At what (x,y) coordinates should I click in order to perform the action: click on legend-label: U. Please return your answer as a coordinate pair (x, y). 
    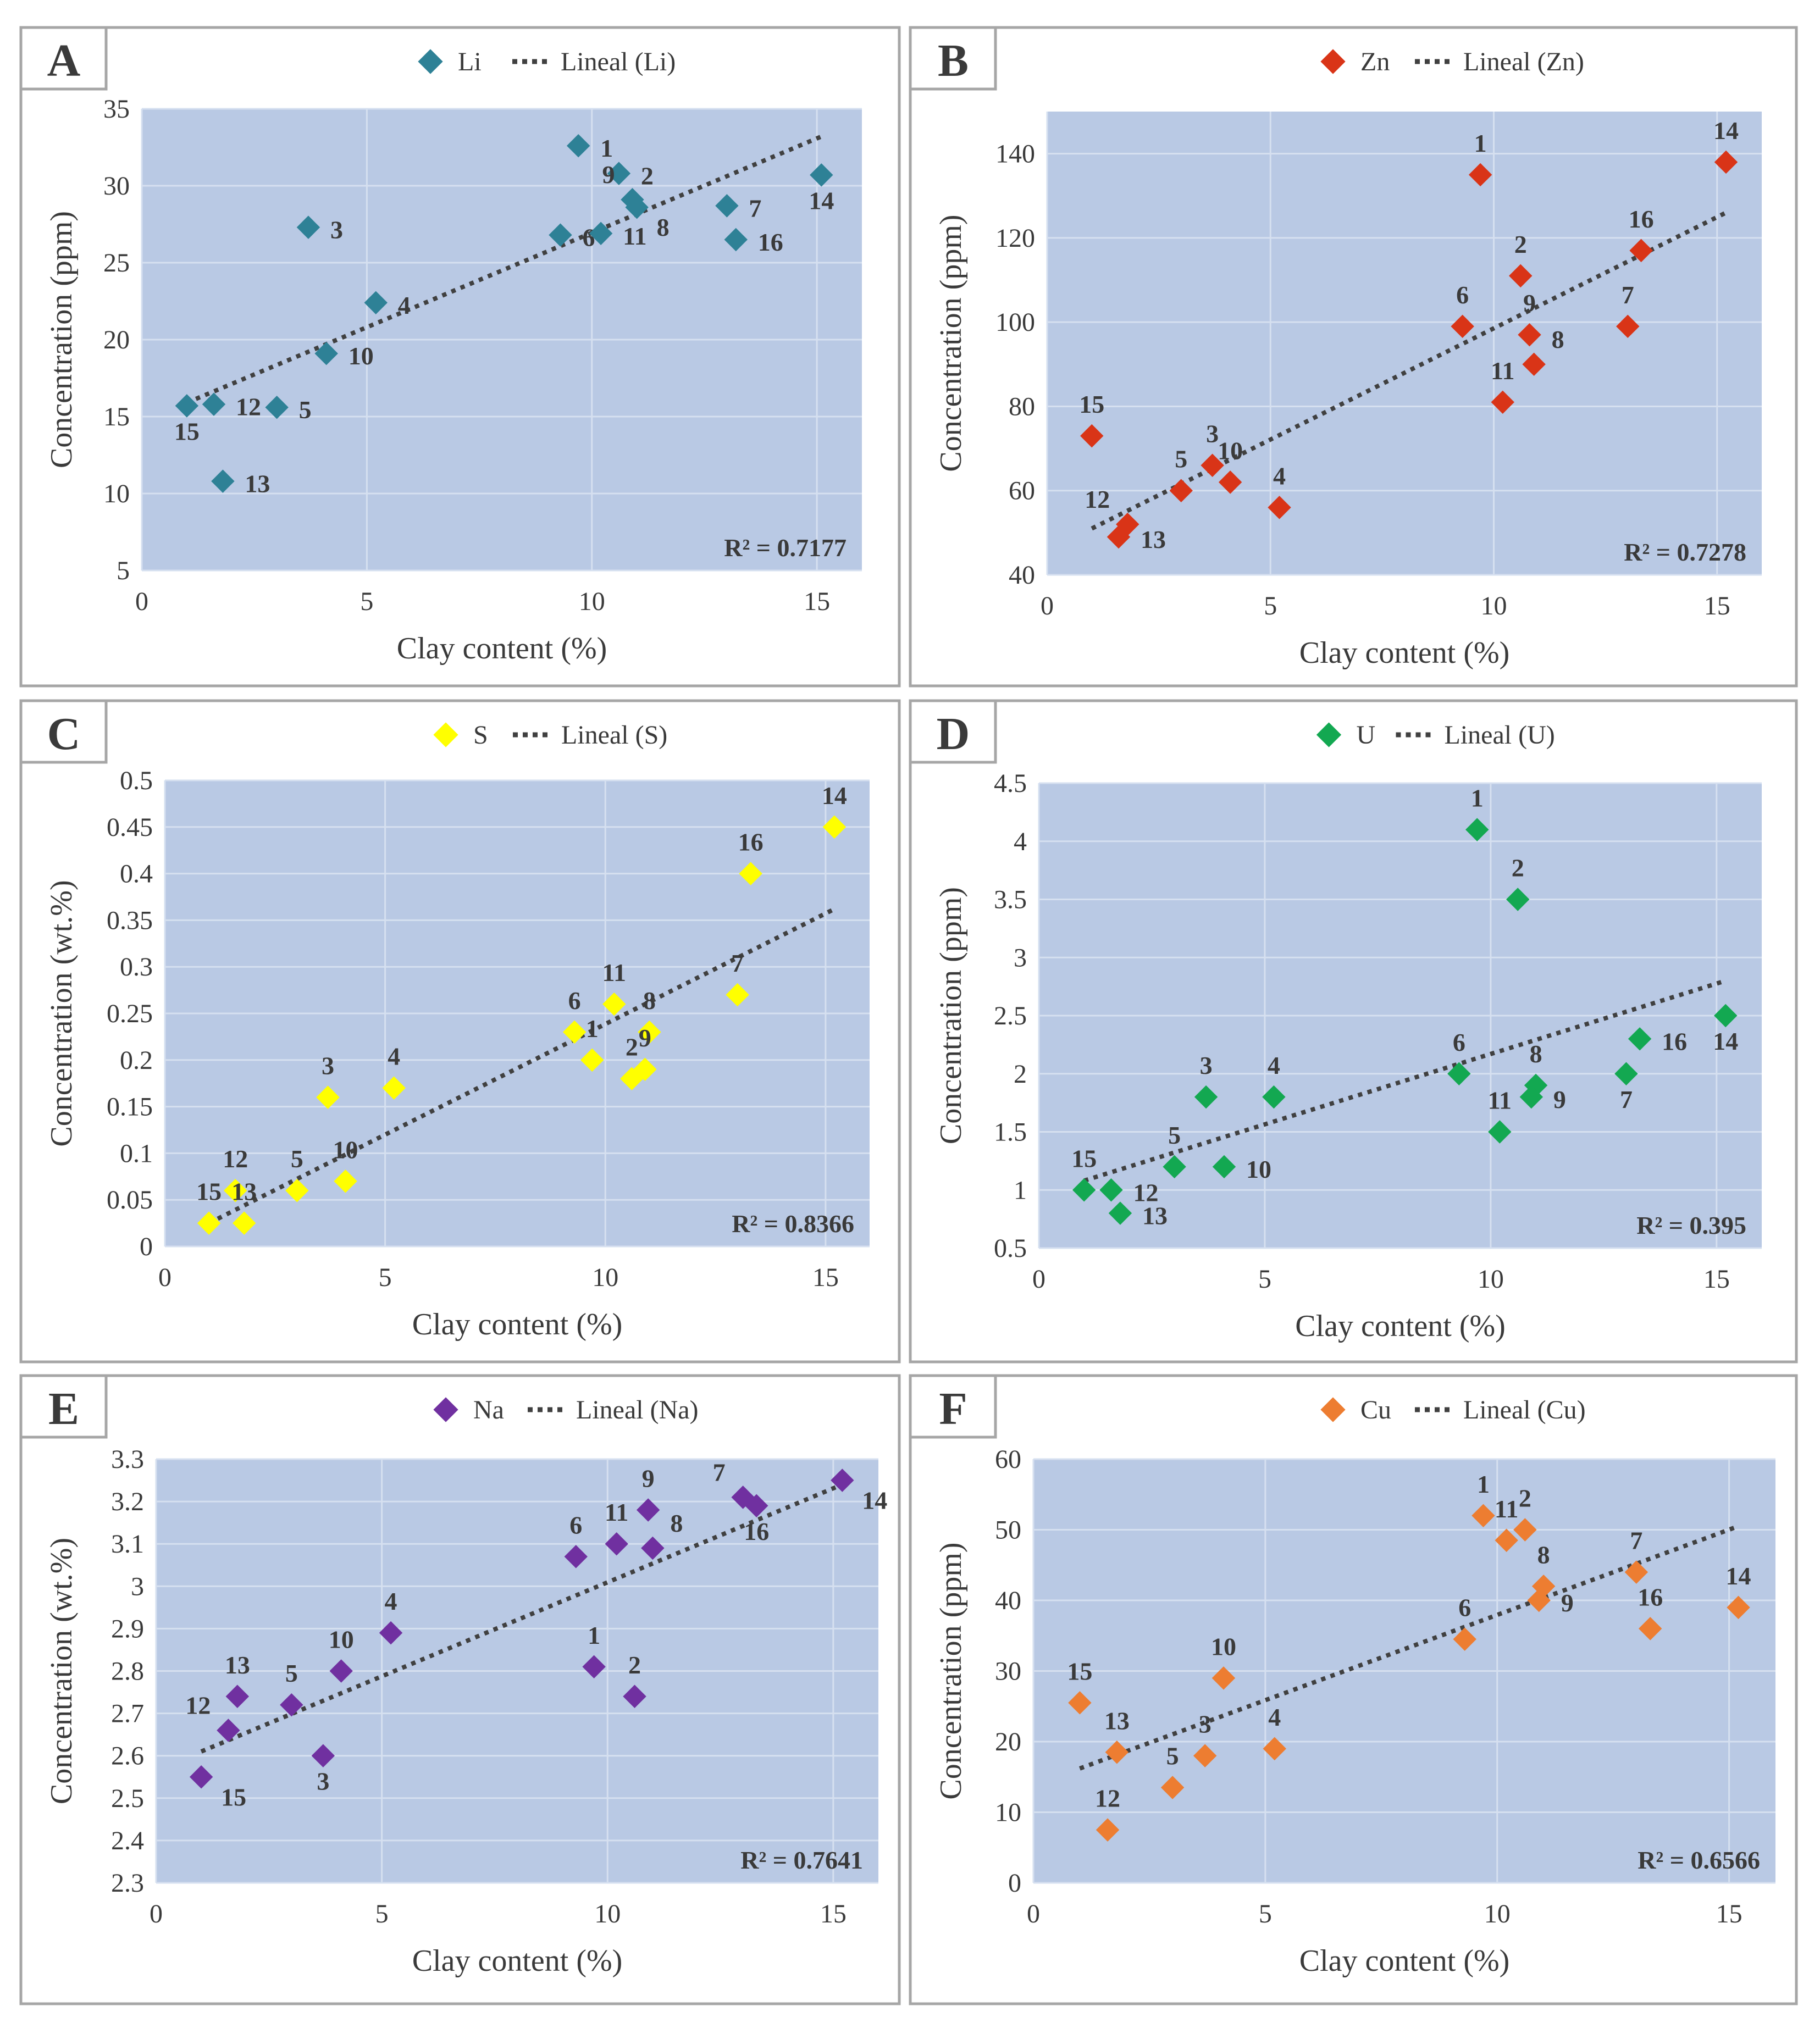
    Looking at the image, I should click on (1366, 735).